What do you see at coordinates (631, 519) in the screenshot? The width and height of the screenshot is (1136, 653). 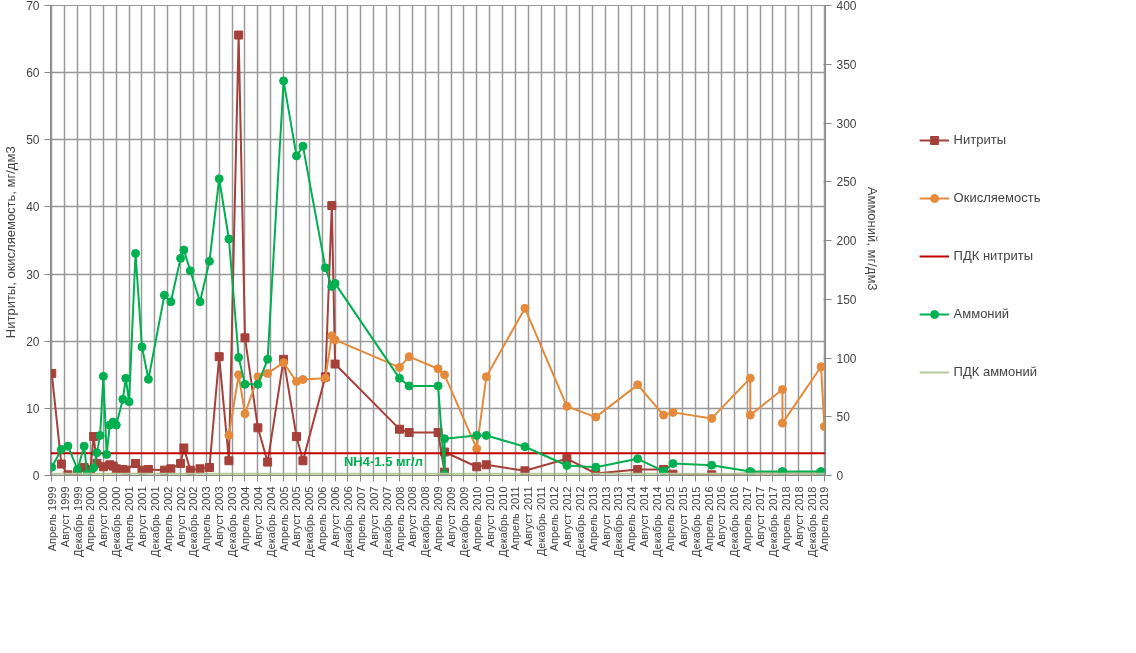 I see `x-tick-label: Апрель 2014` at bounding box center [631, 519].